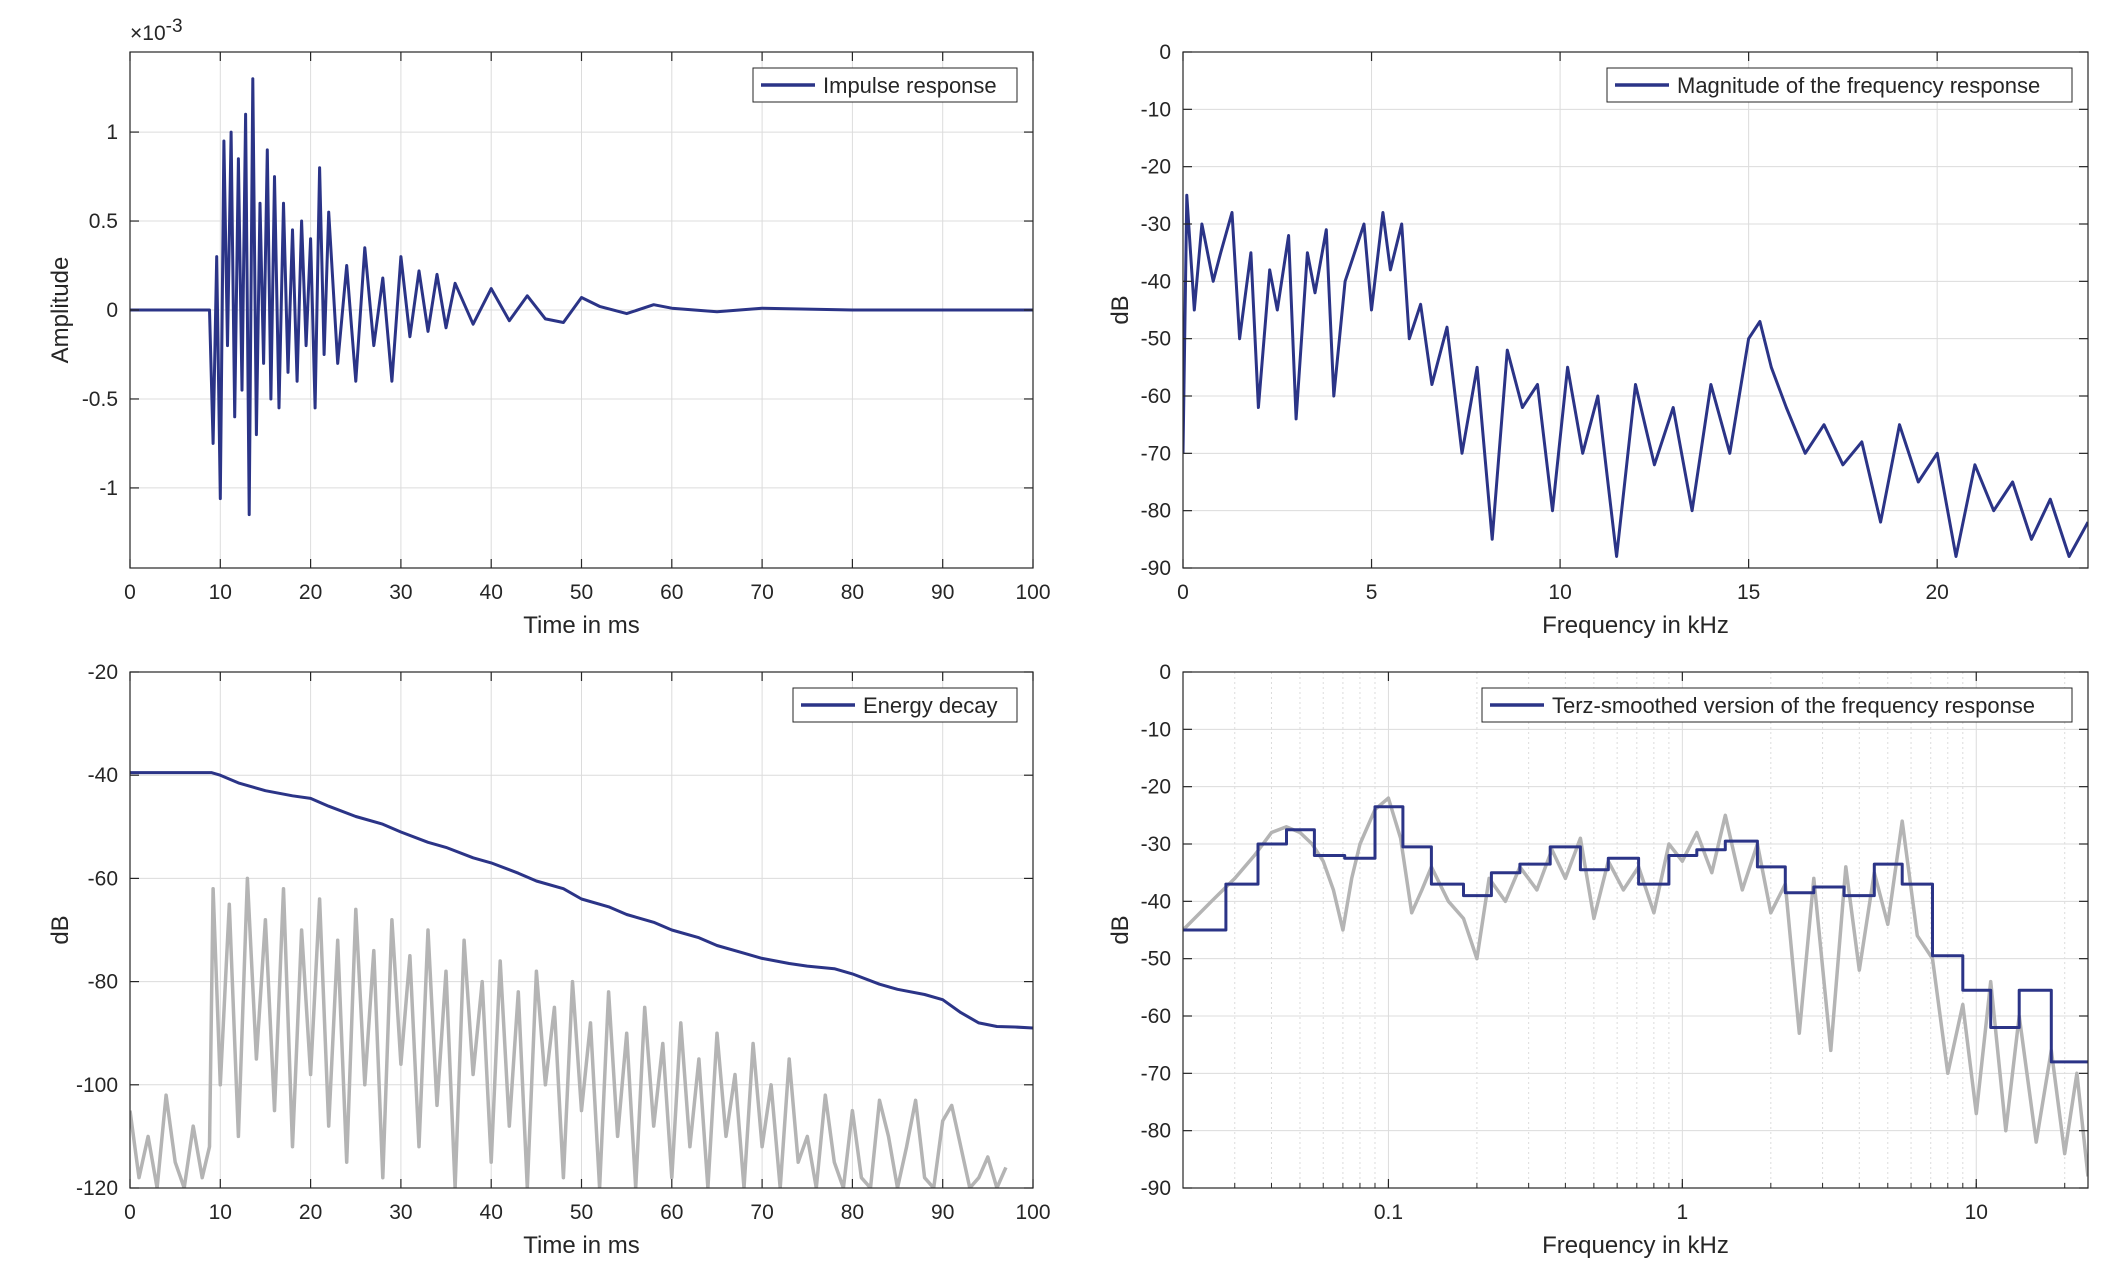  Describe the element at coordinates (100, 399) in the screenshot. I see `y-tick-label: -0.5` at that location.